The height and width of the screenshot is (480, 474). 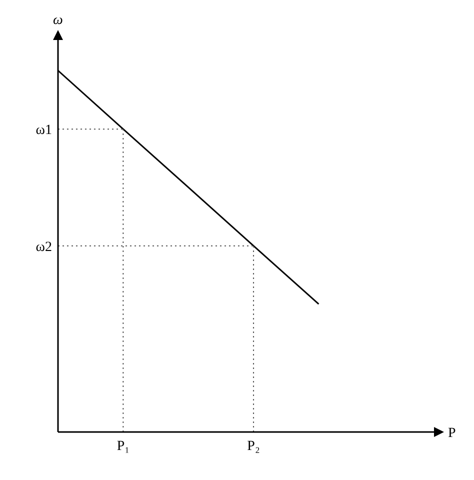 What do you see at coordinates (44, 130) in the screenshot?
I see `ref-line-label: ω1` at bounding box center [44, 130].